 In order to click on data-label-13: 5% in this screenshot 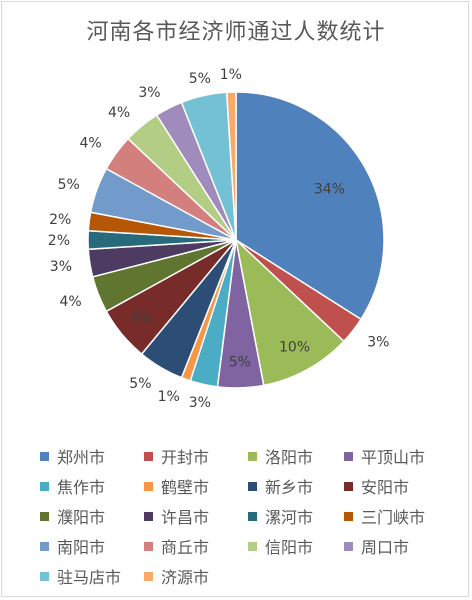, I will do `click(69, 185)`.